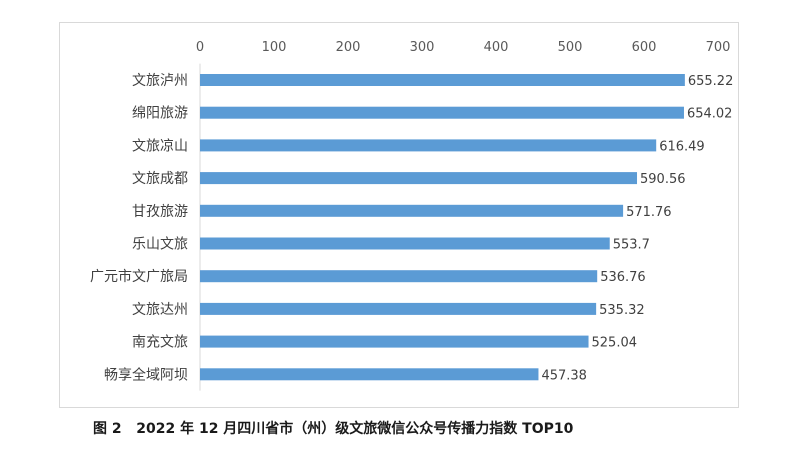  I want to click on x-tick-label-2: 200, so click(348, 47).